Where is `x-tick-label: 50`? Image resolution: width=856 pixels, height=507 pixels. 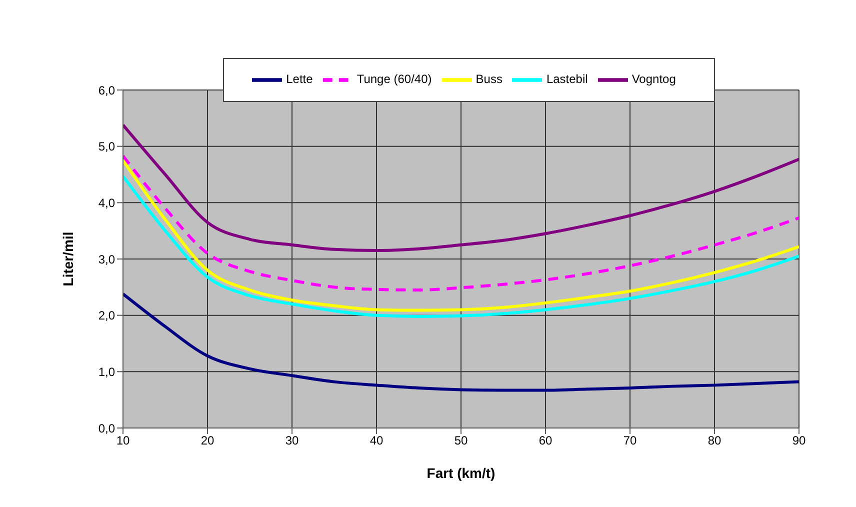
x-tick-label: 50 is located at coordinates (461, 441).